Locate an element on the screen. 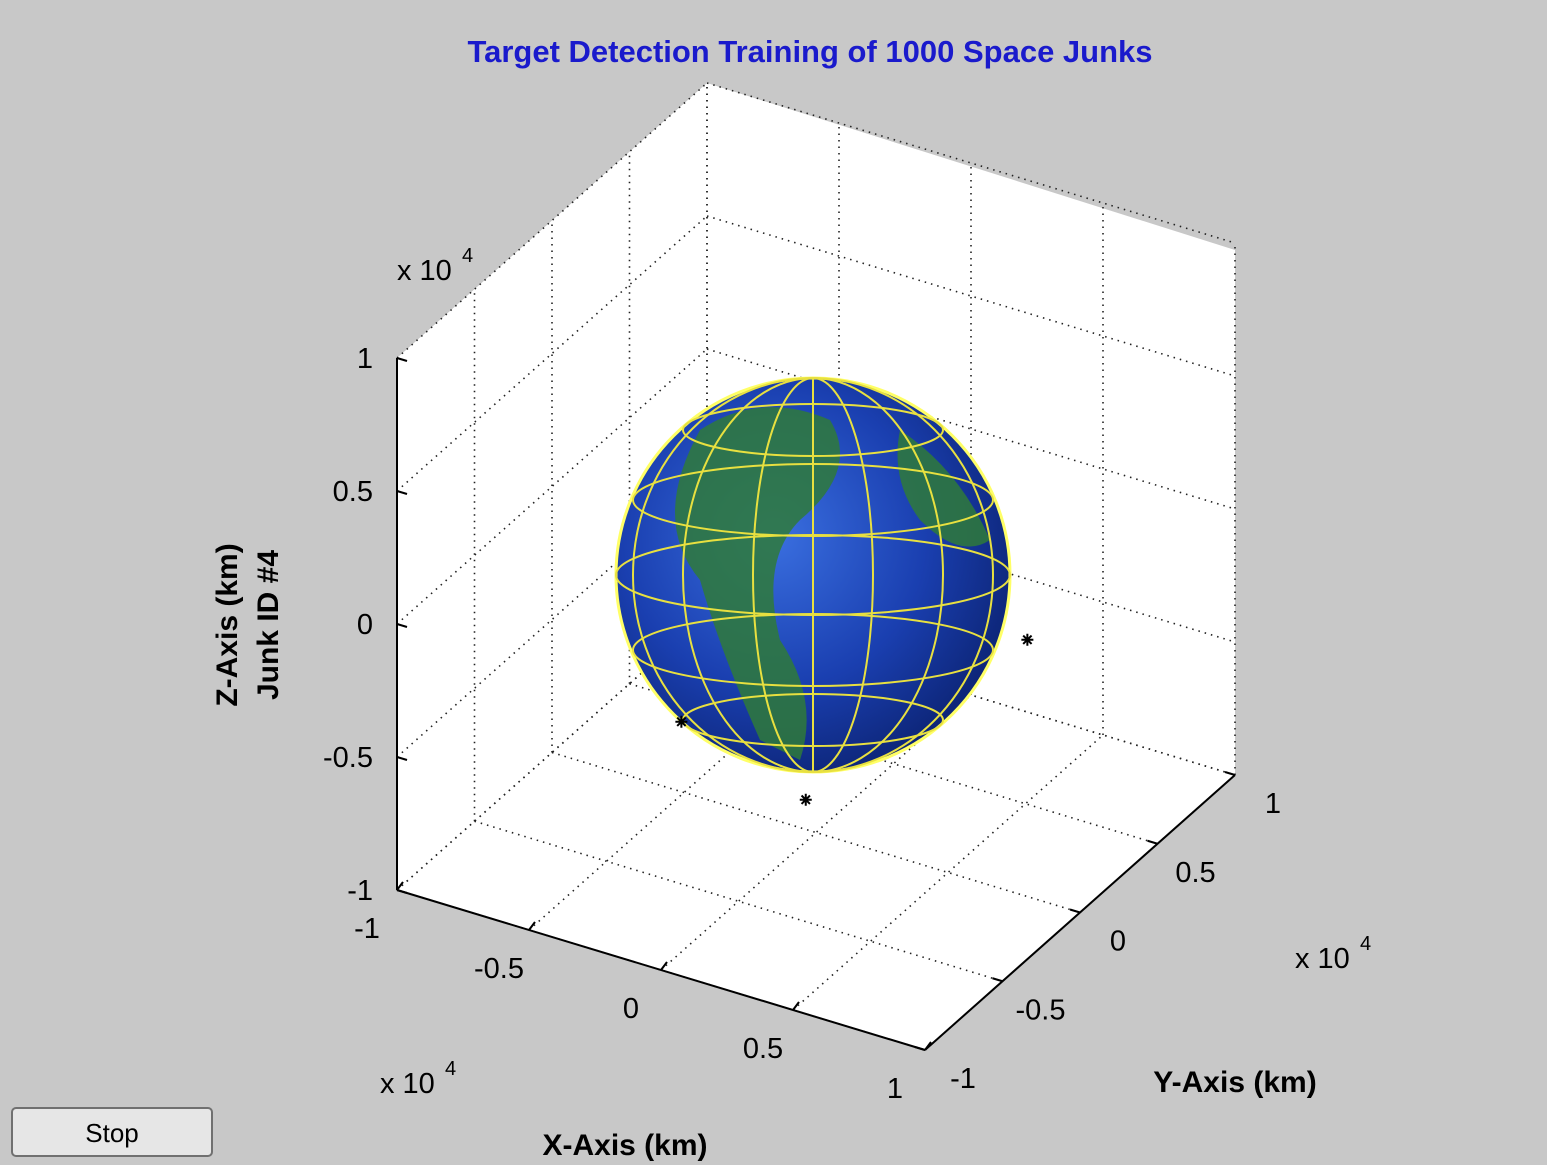 This screenshot has width=1547, height=1165. z-tick-label: -1 is located at coordinates (360, 891).